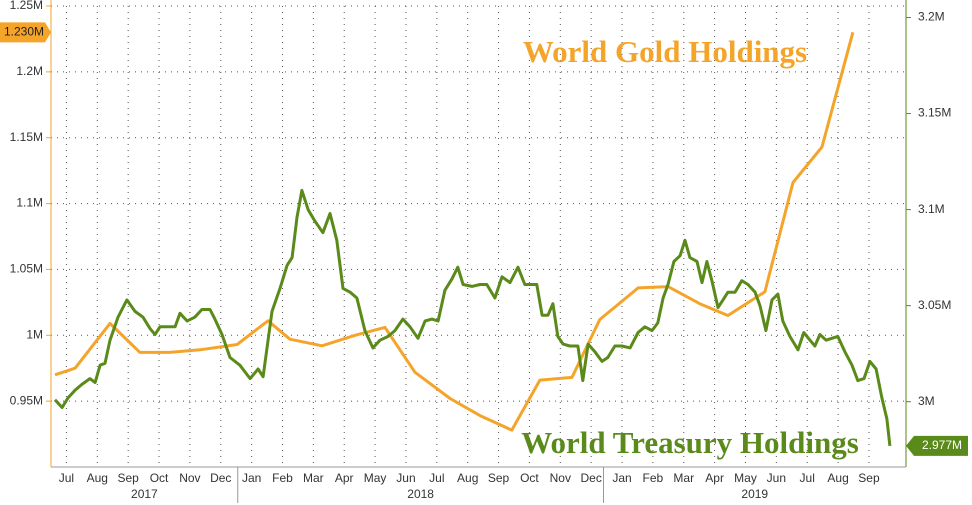  I want to click on end-value-label: 1.230M, so click(24, 32).